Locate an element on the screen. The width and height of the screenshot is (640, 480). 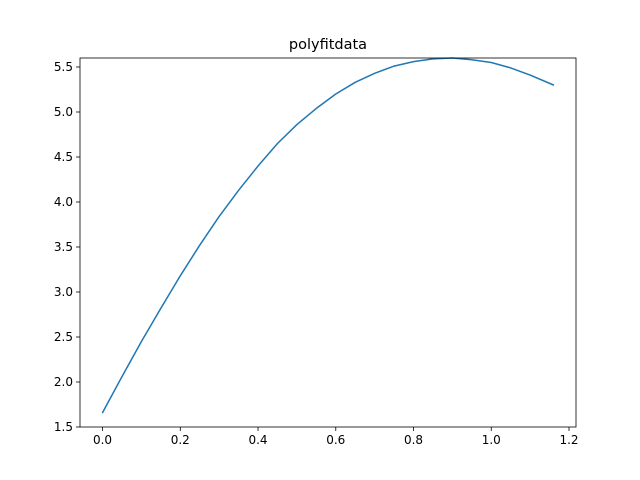
x-tick-label: 0.8 is located at coordinates (413, 440).